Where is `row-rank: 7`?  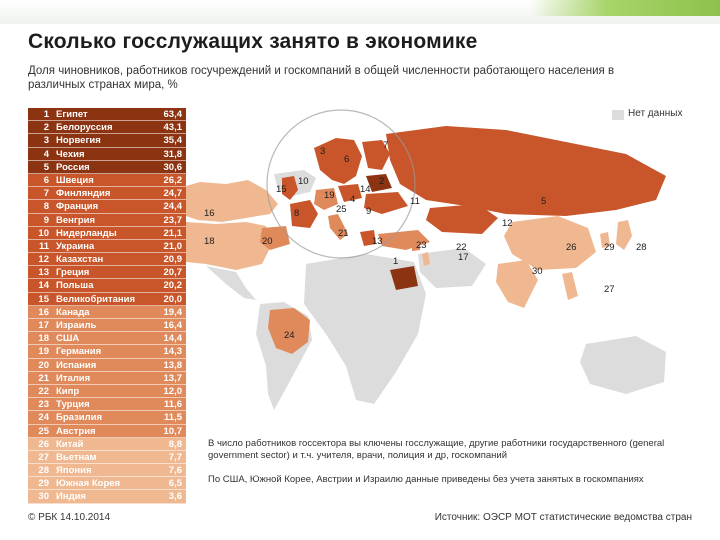 row-rank: 7 is located at coordinates (46, 194).